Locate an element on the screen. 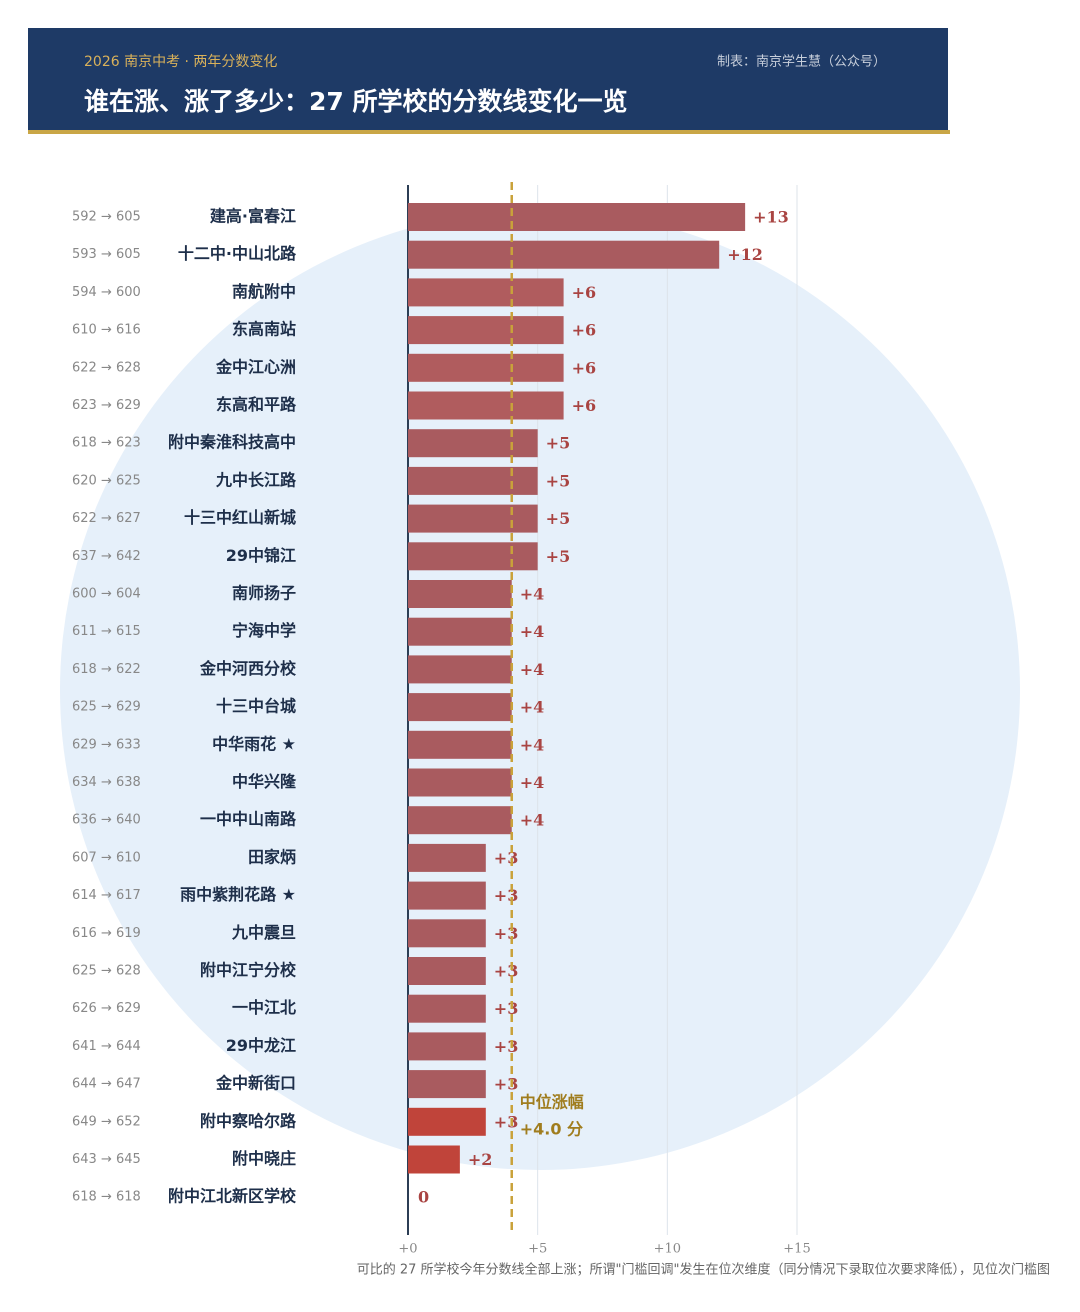  school-name: 中华兴隆 is located at coordinates (264, 781).